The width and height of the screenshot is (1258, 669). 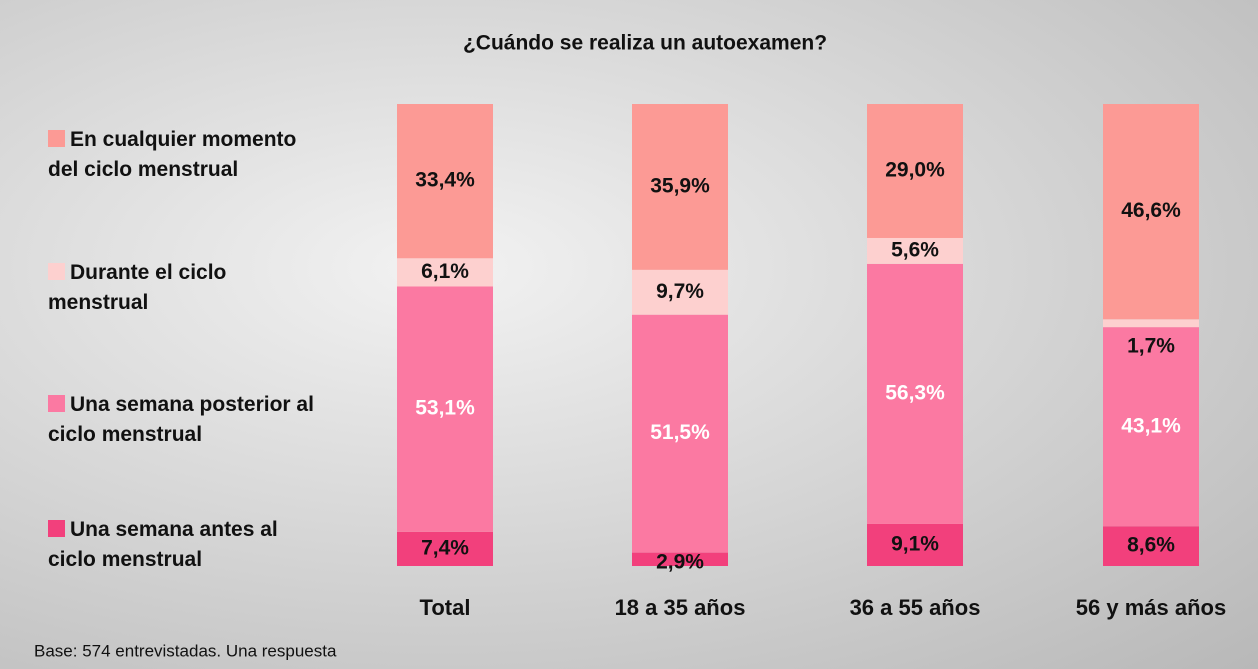 I want to click on data-label: 46,6%, so click(x=1151, y=210).